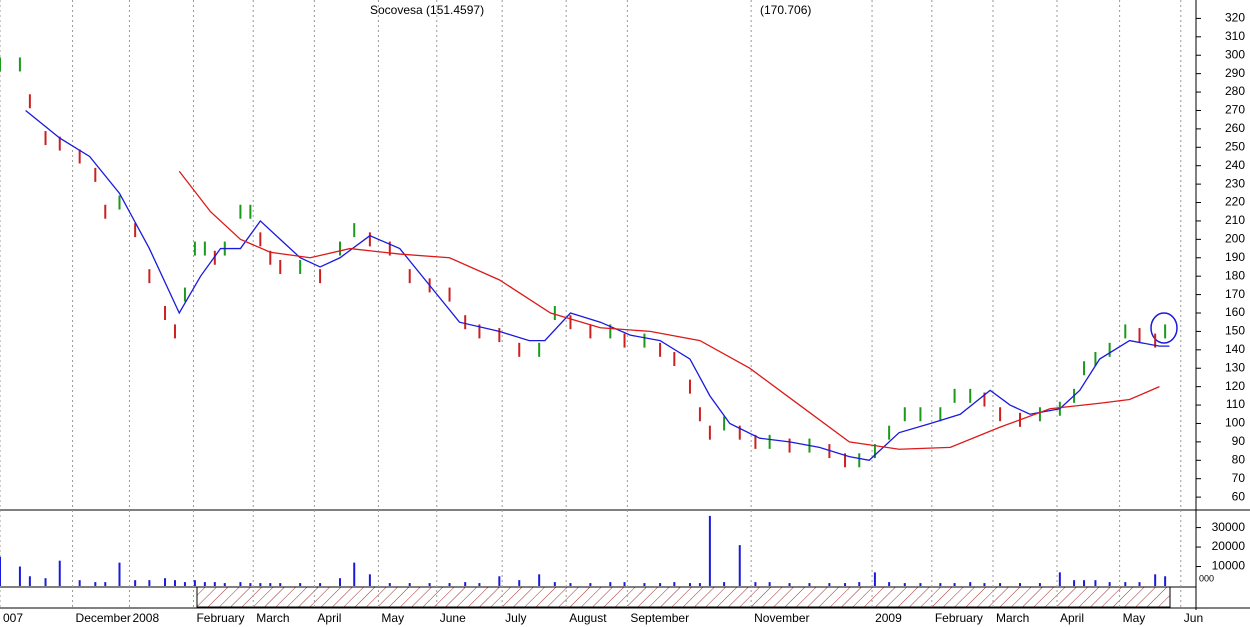 This screenshot has width=1250, height=627. Describe the element at coordinates (959, 618) in the screenshot. I see `x-tick-label: February` at that location.